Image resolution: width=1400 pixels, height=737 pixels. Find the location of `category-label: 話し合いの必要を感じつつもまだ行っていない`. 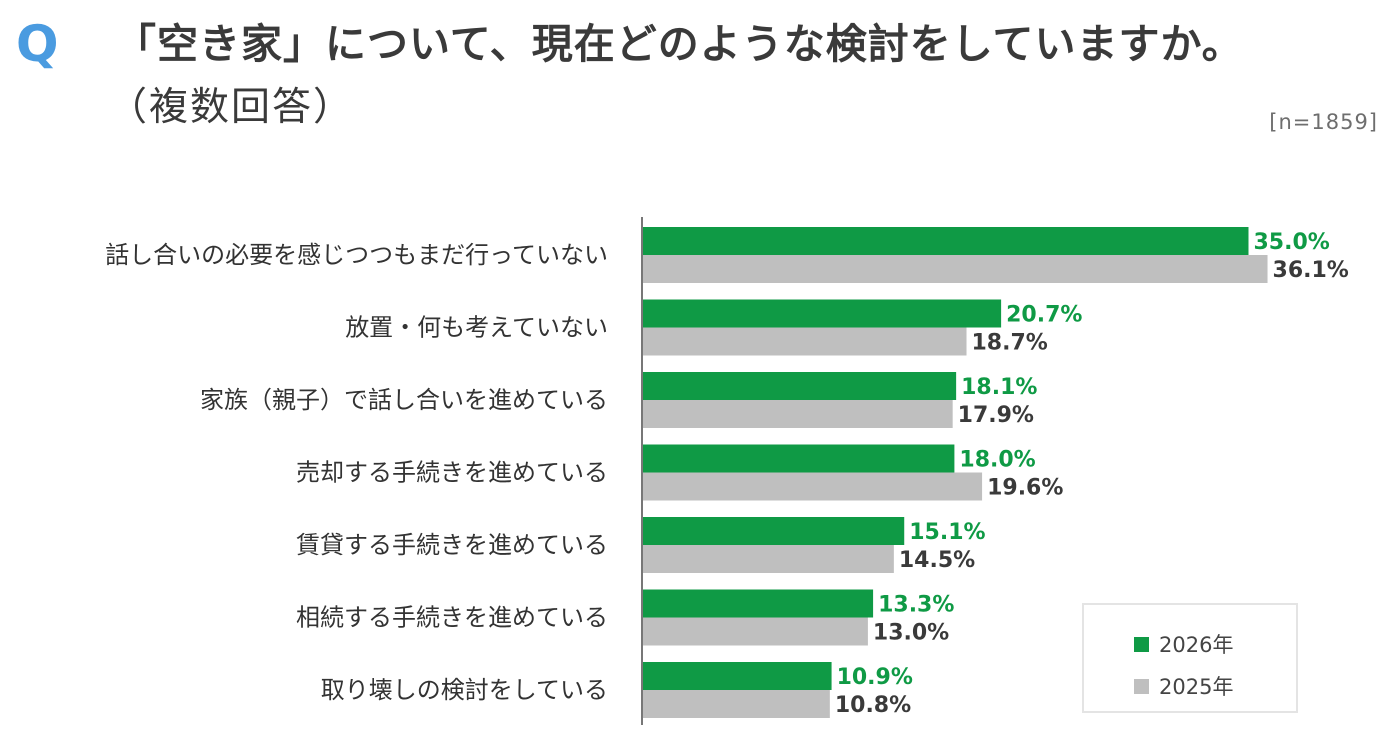

category-label: 話し合いの必要を感じつつもまだ行っていない is located at coordinates (356, 255).